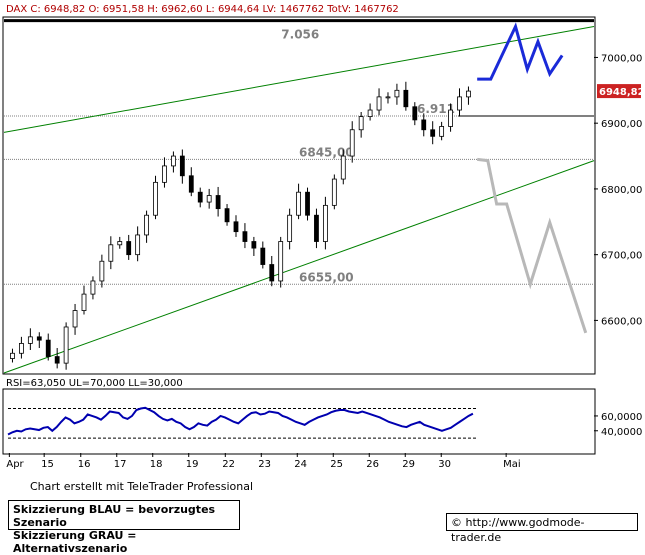 Image resolution: width=645 pixels, height=555 pixels. What do you see at coordinates (336, 464) in the screenshot?
I see `x-tick-label: 25` at bounding box center [336, 464].